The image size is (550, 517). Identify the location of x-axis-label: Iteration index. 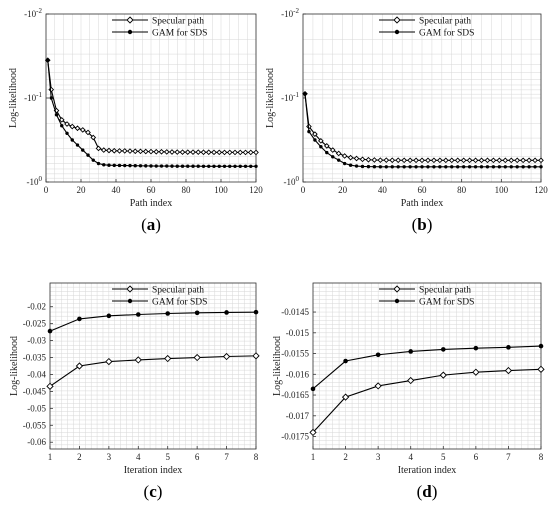
(153, 470).